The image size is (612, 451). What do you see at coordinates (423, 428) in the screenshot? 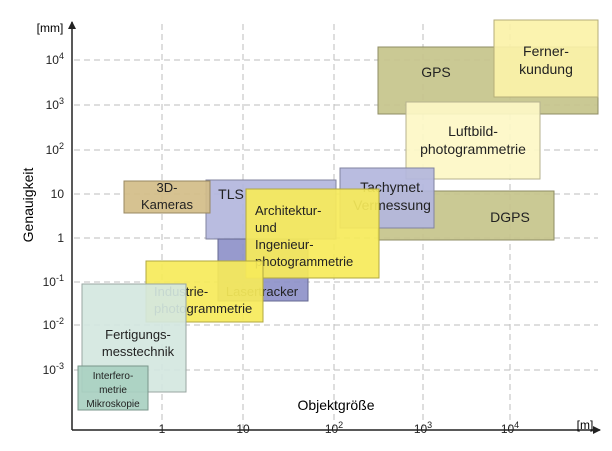
I see `x-tick-label: 10³` at bounding box center [423, 428].